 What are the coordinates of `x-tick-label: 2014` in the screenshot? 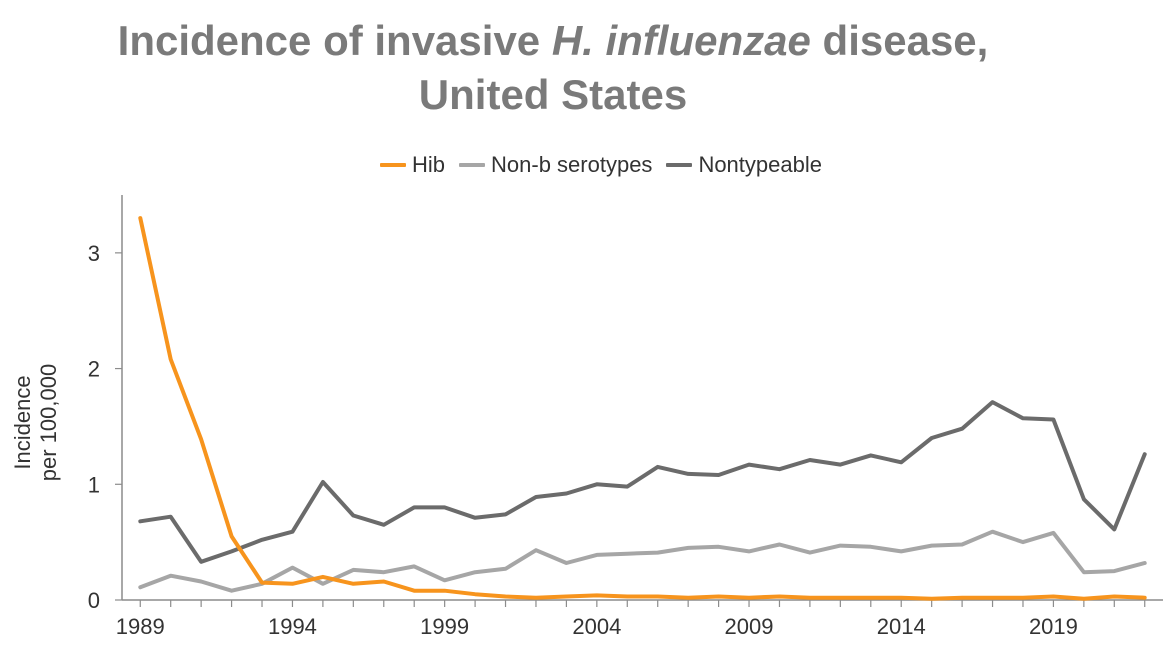 It's located at (901, 626).